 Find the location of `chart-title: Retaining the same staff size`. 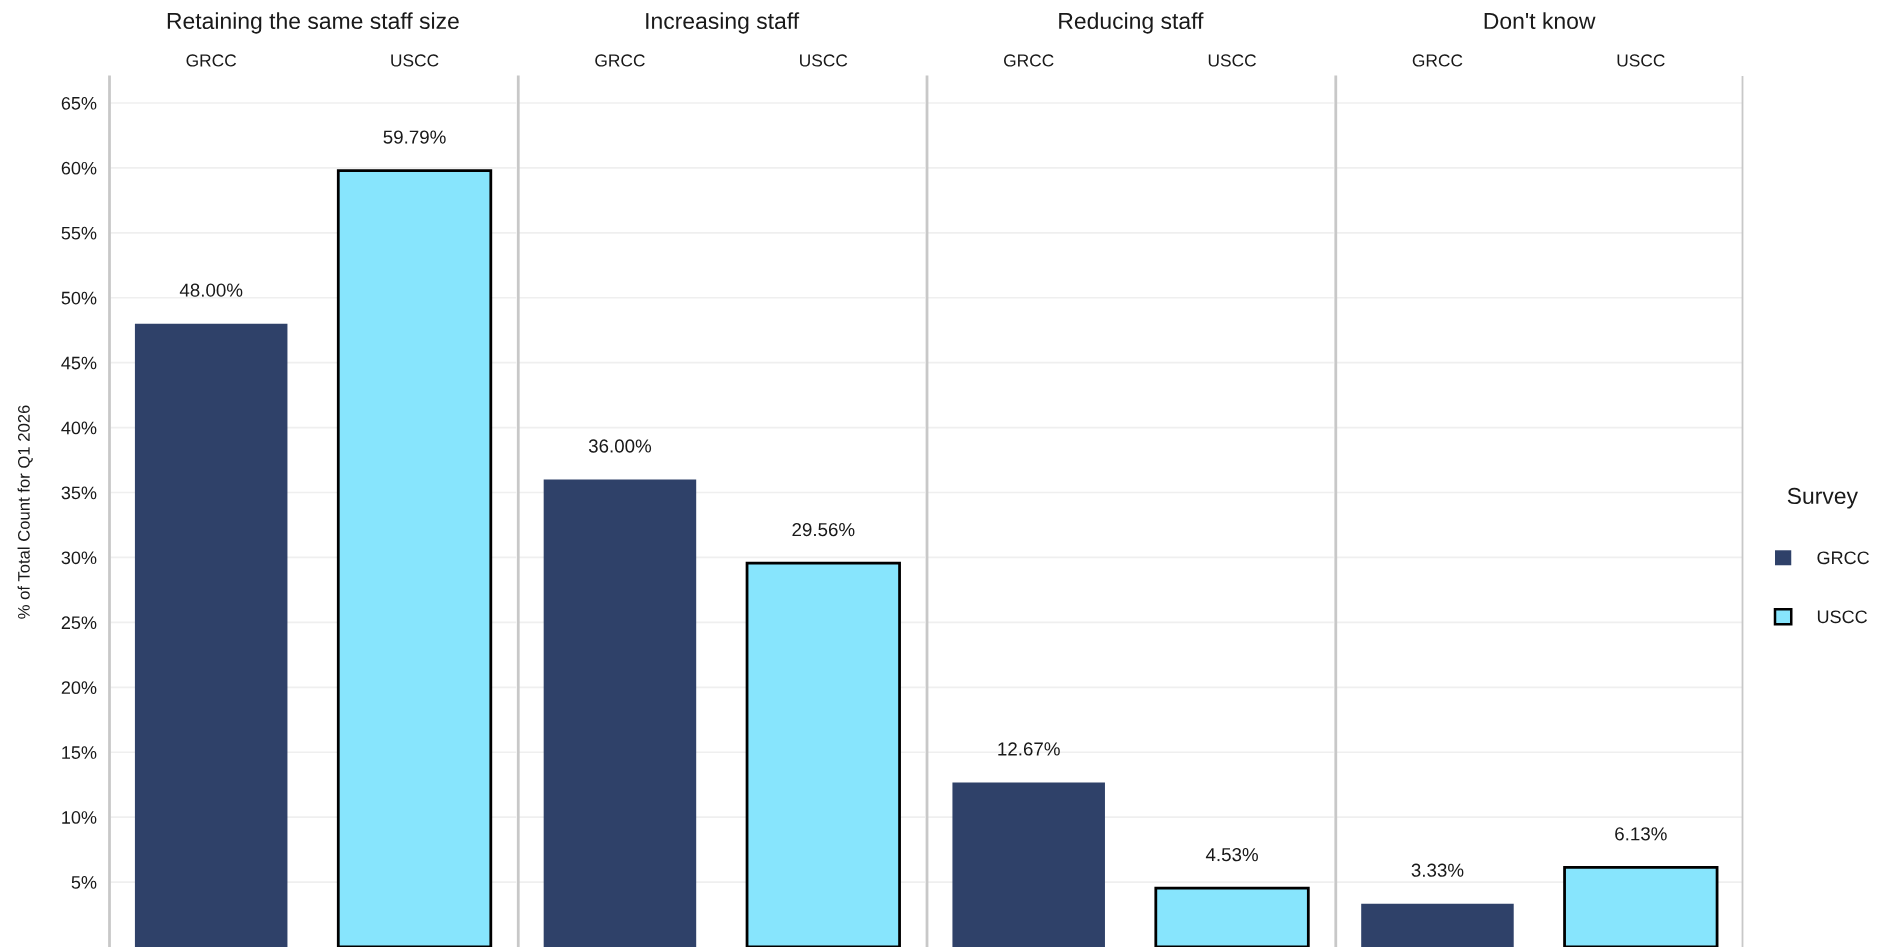

chart-title: Retaining the same staff size is located at coordinates (313, 23).